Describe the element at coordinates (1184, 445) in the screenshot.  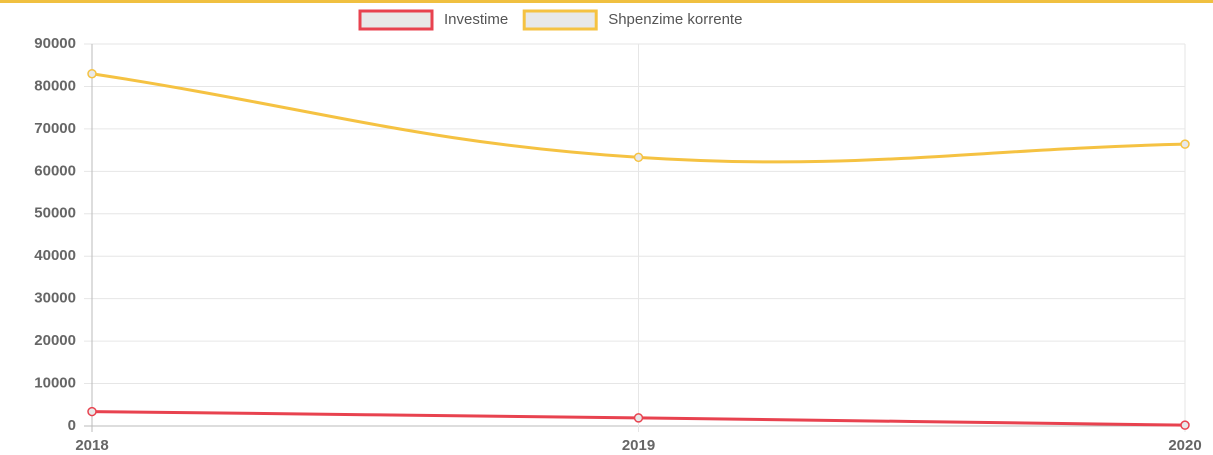
I see `x-tick-label: 2020` at that location.